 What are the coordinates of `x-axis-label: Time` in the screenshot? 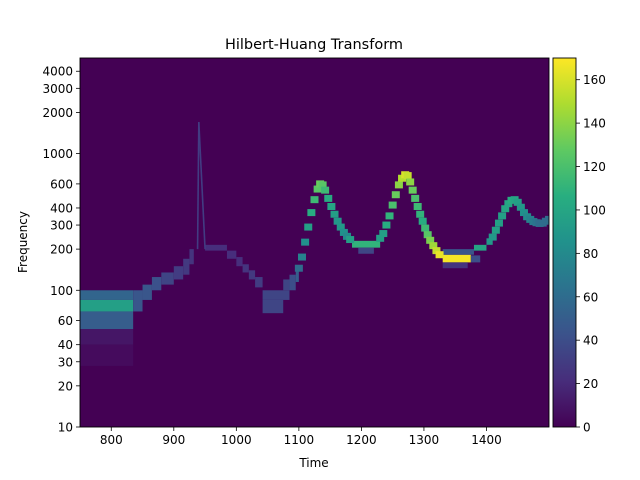 It's located at (313, 463).